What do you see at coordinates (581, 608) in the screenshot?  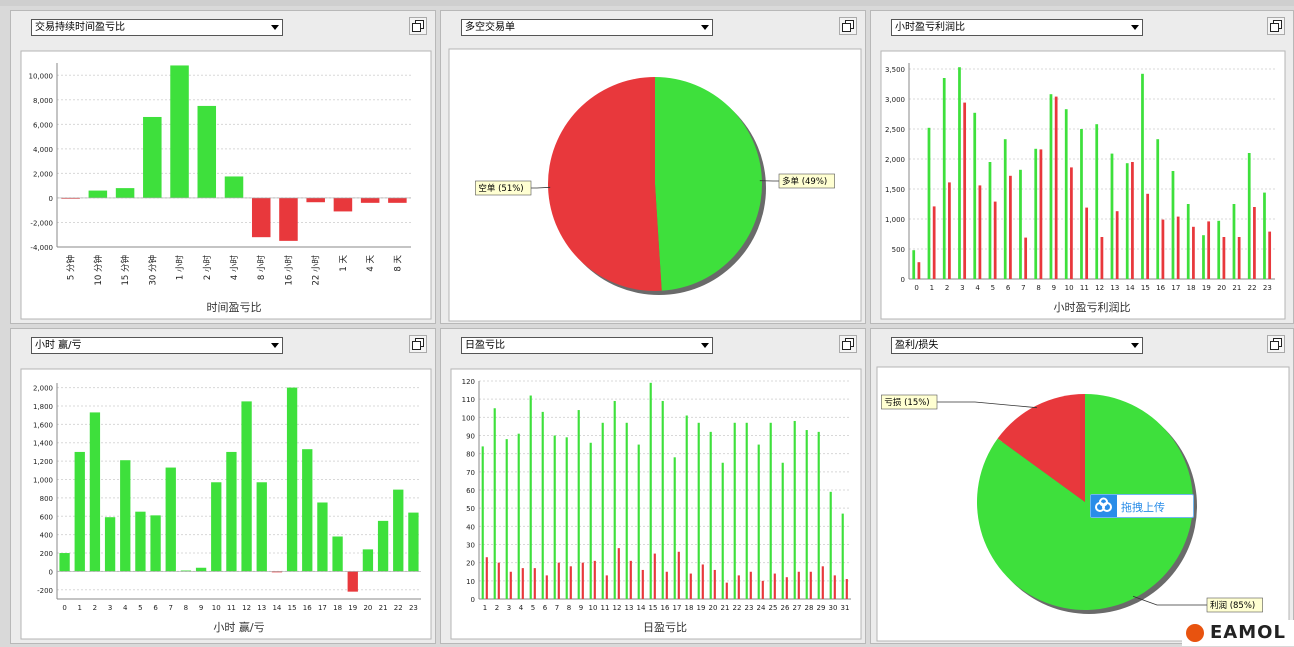 I see `x-tick-label: 9` at bounding box center [581, 608].